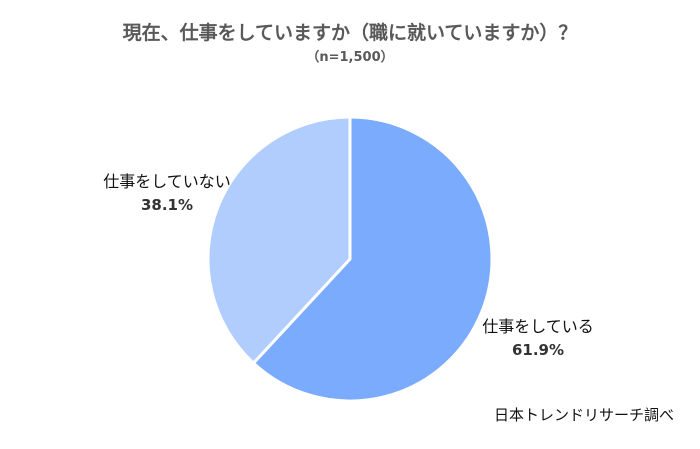  I want to click on source-note: 日本トレンドリサーチ調べ, so click(583, 415).